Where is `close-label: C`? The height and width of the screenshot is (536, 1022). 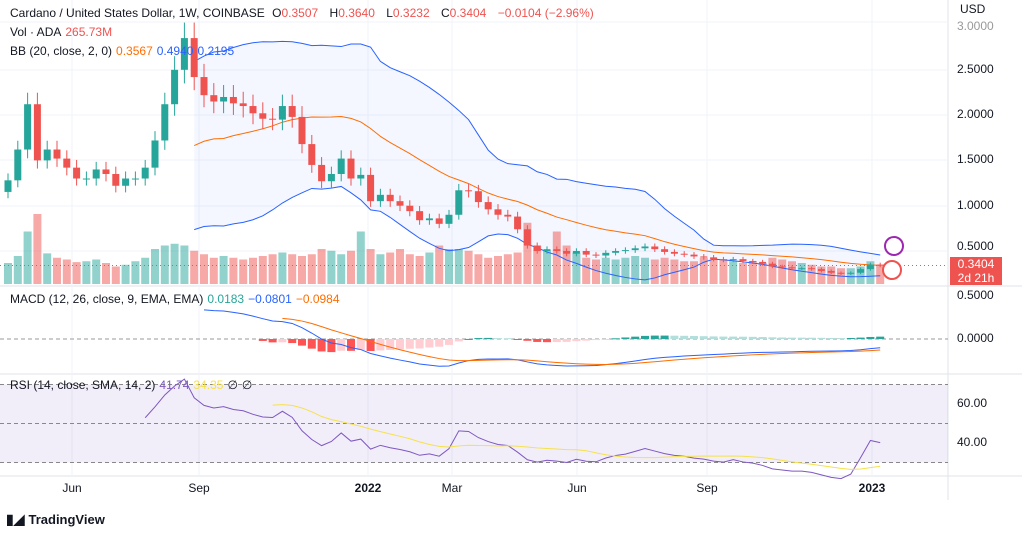 close-label: C is located at coordinates (445, 13).